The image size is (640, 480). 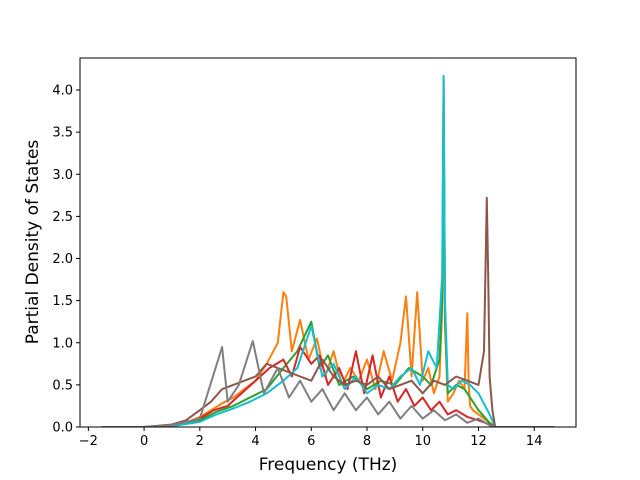 I want to click on y-tick-label: 0.0, so click(x=62, y=428).